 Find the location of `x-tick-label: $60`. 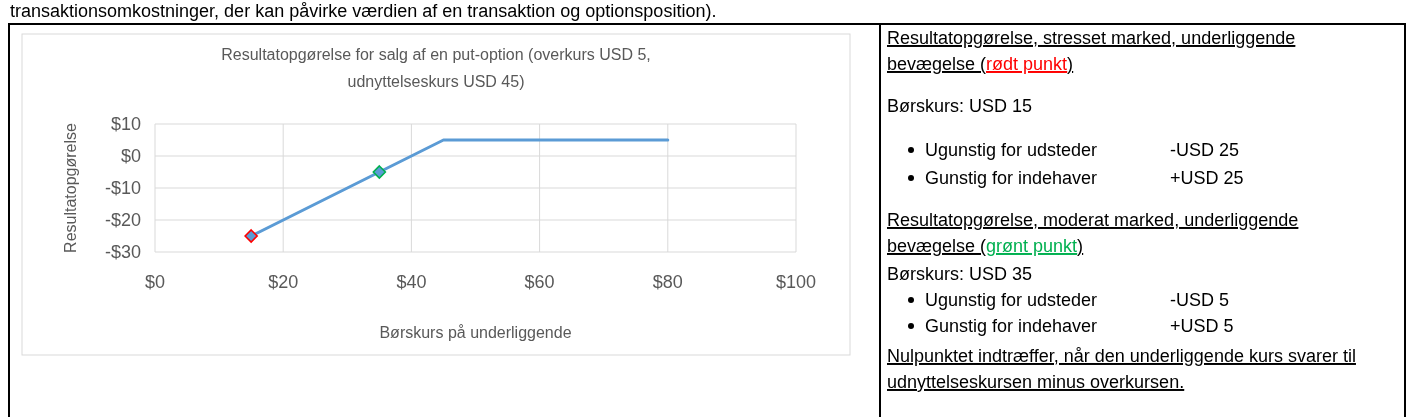

x-tick-label: $60 is located at coordinates (539, 282).